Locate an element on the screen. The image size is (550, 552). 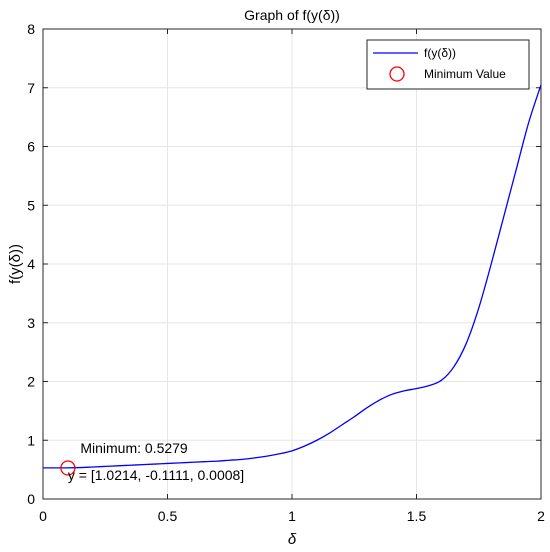
y-tick-label: 3 is located at coordinates (31, 323).